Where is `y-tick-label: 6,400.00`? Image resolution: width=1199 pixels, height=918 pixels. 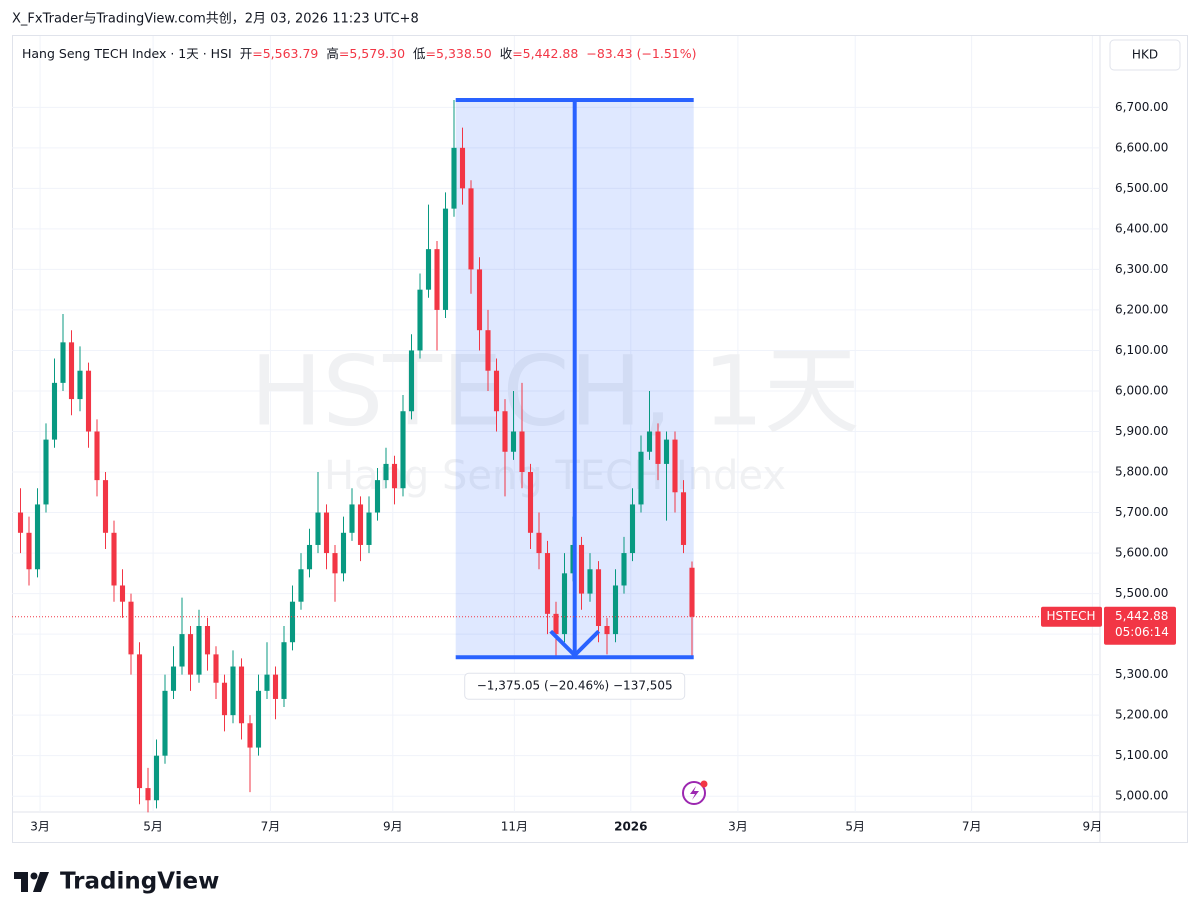 y-tick-label: 6,400.00 is located at coordinates (1141, 228).